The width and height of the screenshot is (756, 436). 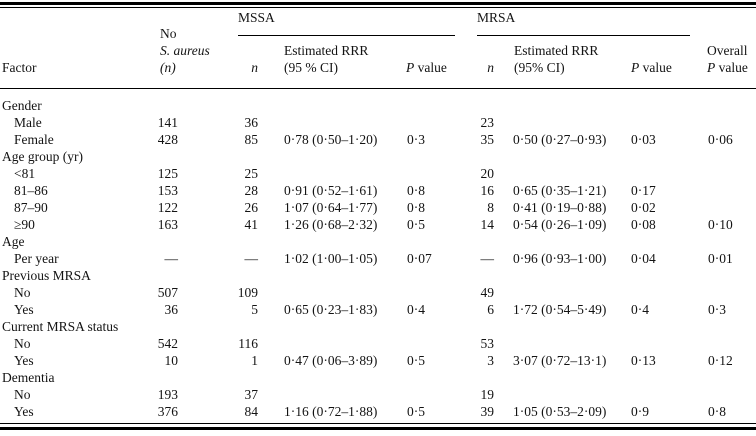 What do you see at coordinates (583, 35) in the screenshot?
I see `mrsa-group-rule` at bounding box center [583, 35].